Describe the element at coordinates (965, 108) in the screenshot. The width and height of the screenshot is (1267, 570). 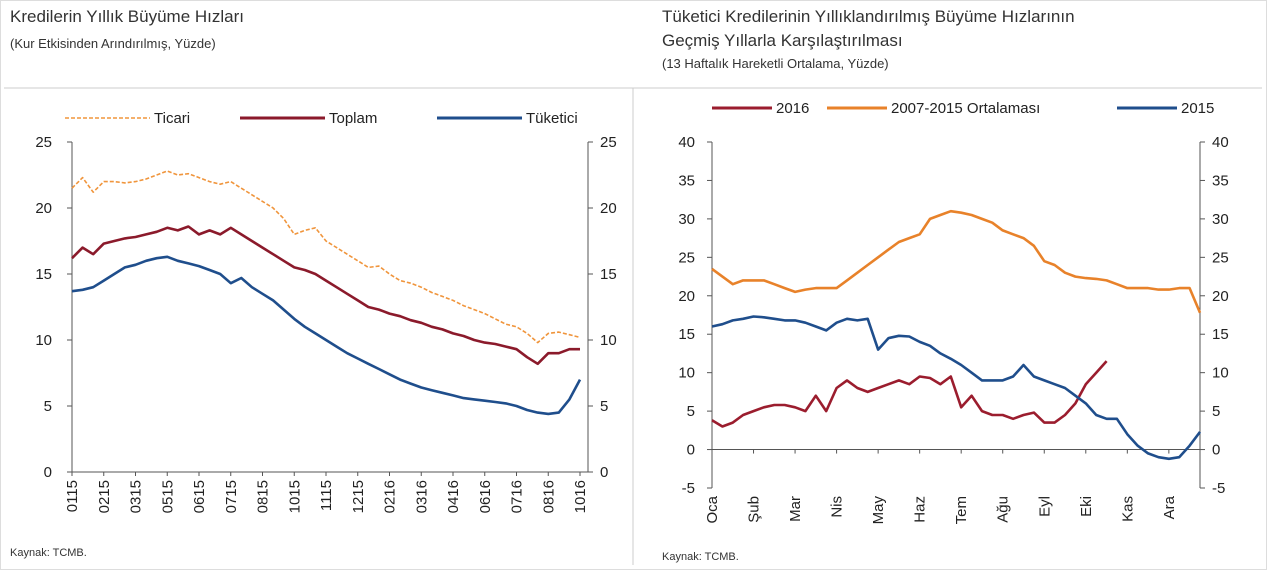
I see `legend-label: 2007-2015 Ortalaması` at that location.